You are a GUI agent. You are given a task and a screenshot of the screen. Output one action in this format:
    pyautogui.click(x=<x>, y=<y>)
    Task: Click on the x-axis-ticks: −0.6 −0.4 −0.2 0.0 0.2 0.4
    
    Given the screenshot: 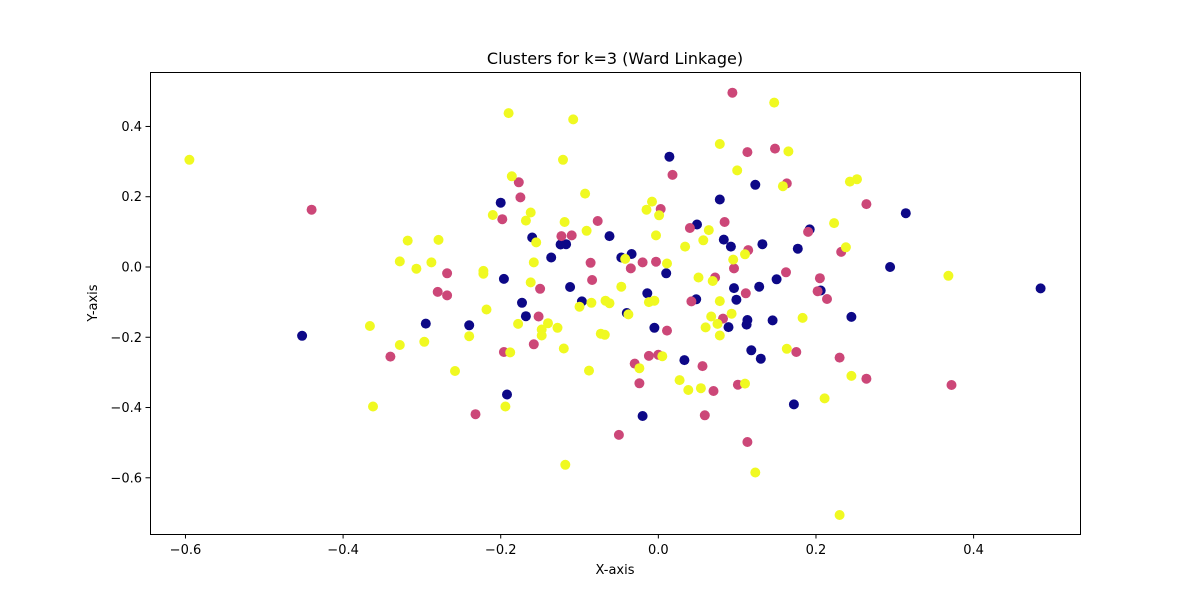 What is the action you would take?
    pyautogui.click(x=577, y=546)
    